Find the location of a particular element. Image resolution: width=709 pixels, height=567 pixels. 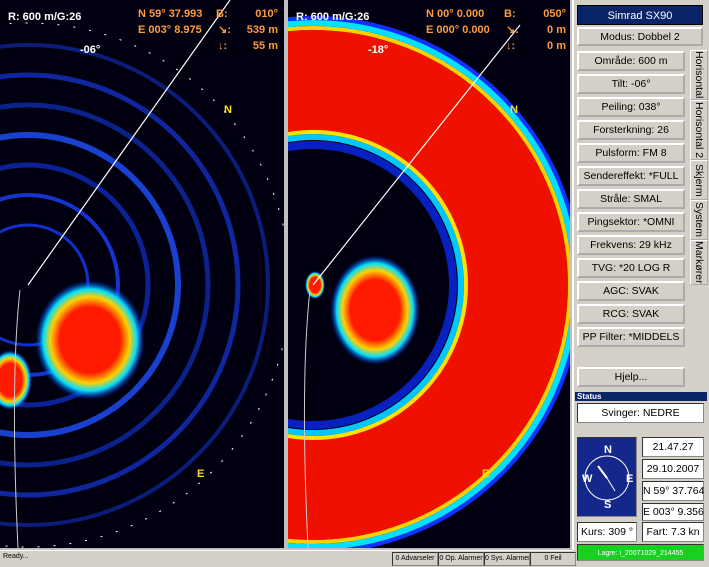

setting-button: Pingsektor: *OMNI is located at coordinates (631, 222).